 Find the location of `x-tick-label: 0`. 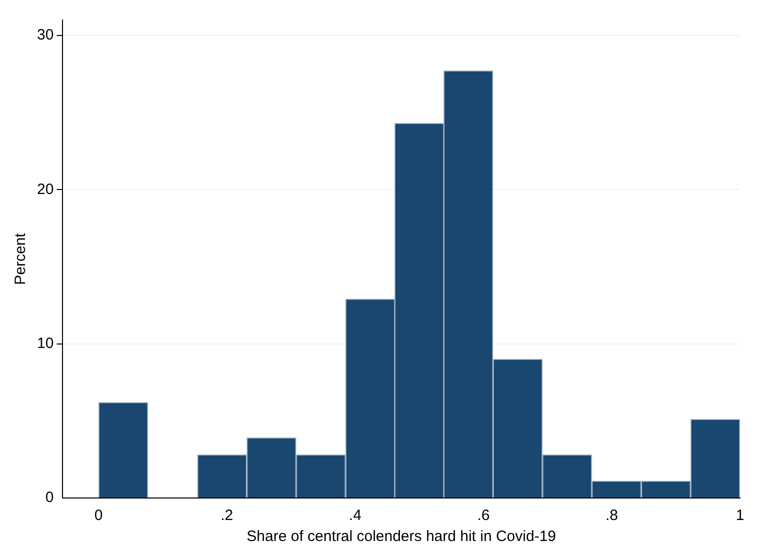

x-tick-label: 0 is located at coordinates (98, 515).